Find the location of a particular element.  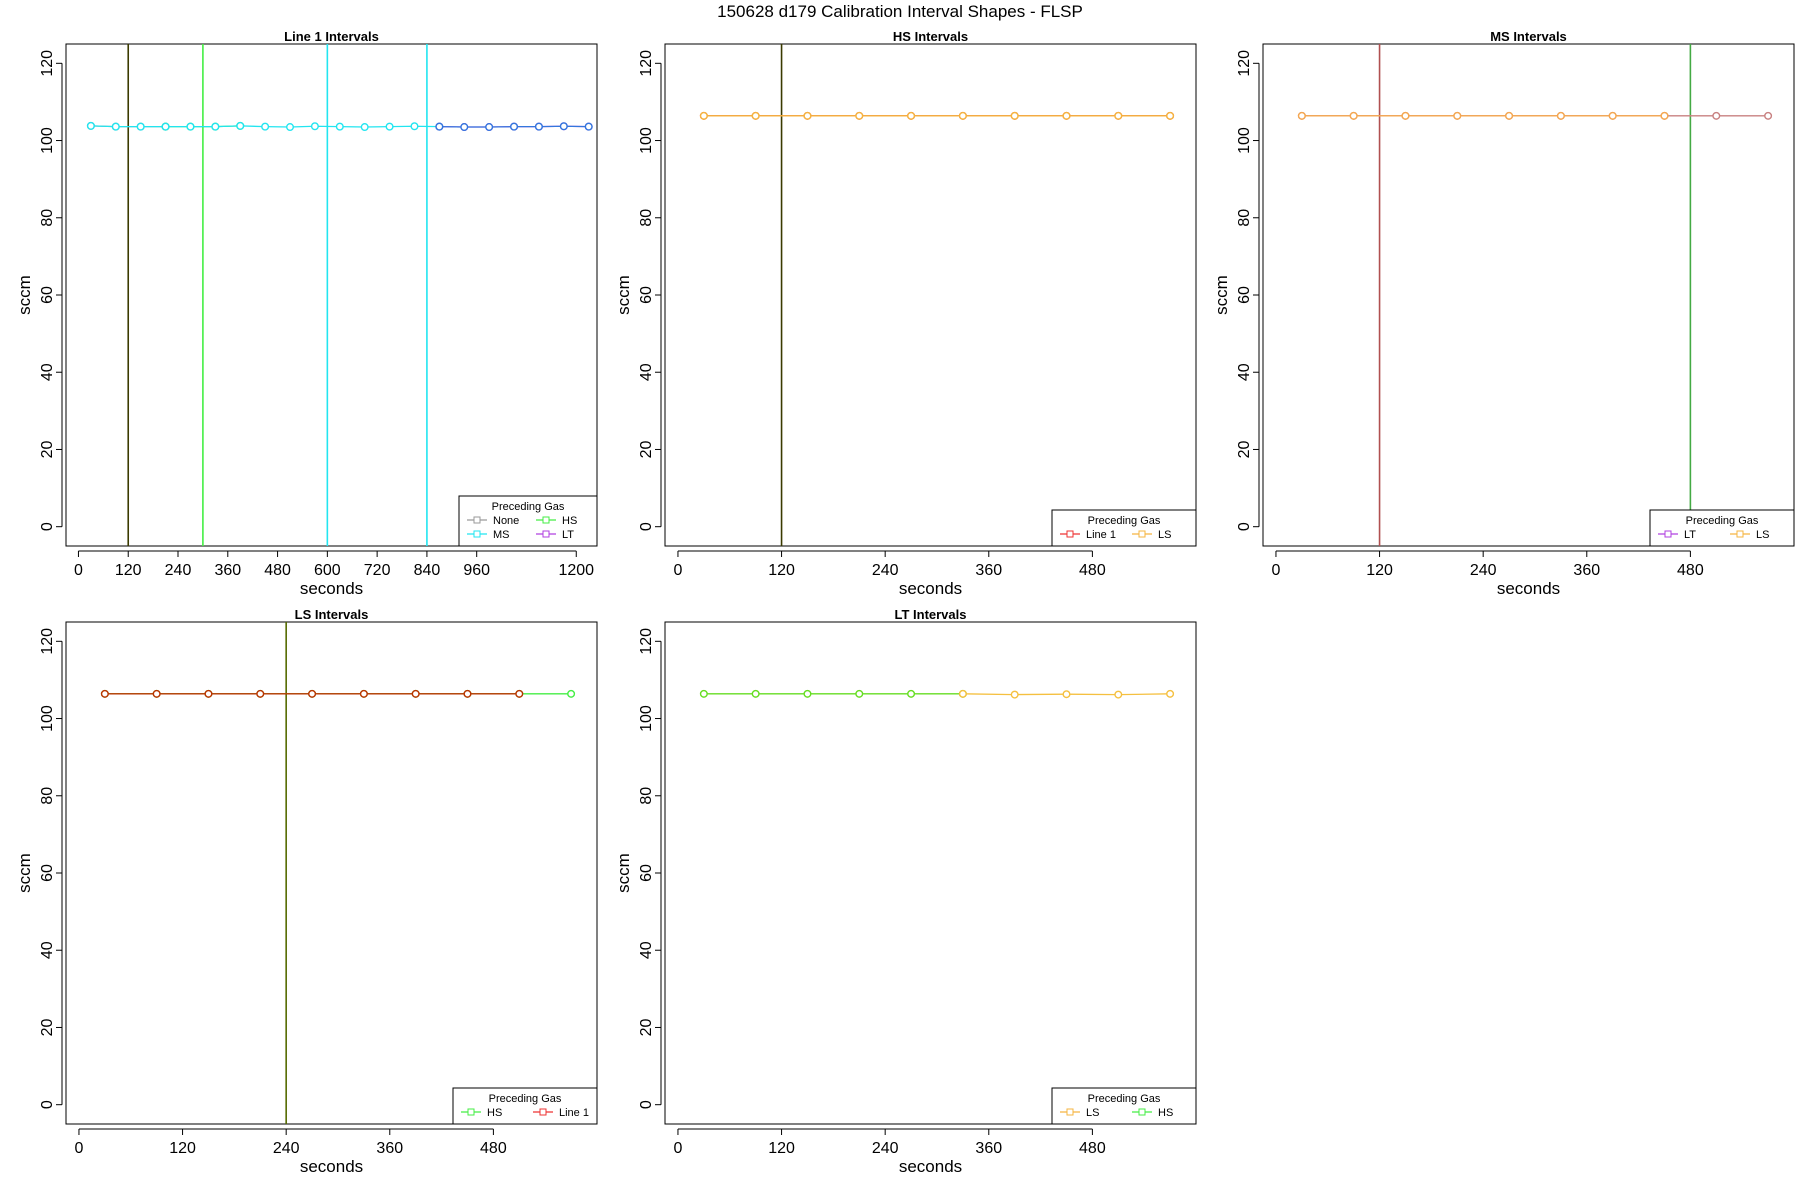

x-tick-label: 600 is located at coordinates (327, 570).